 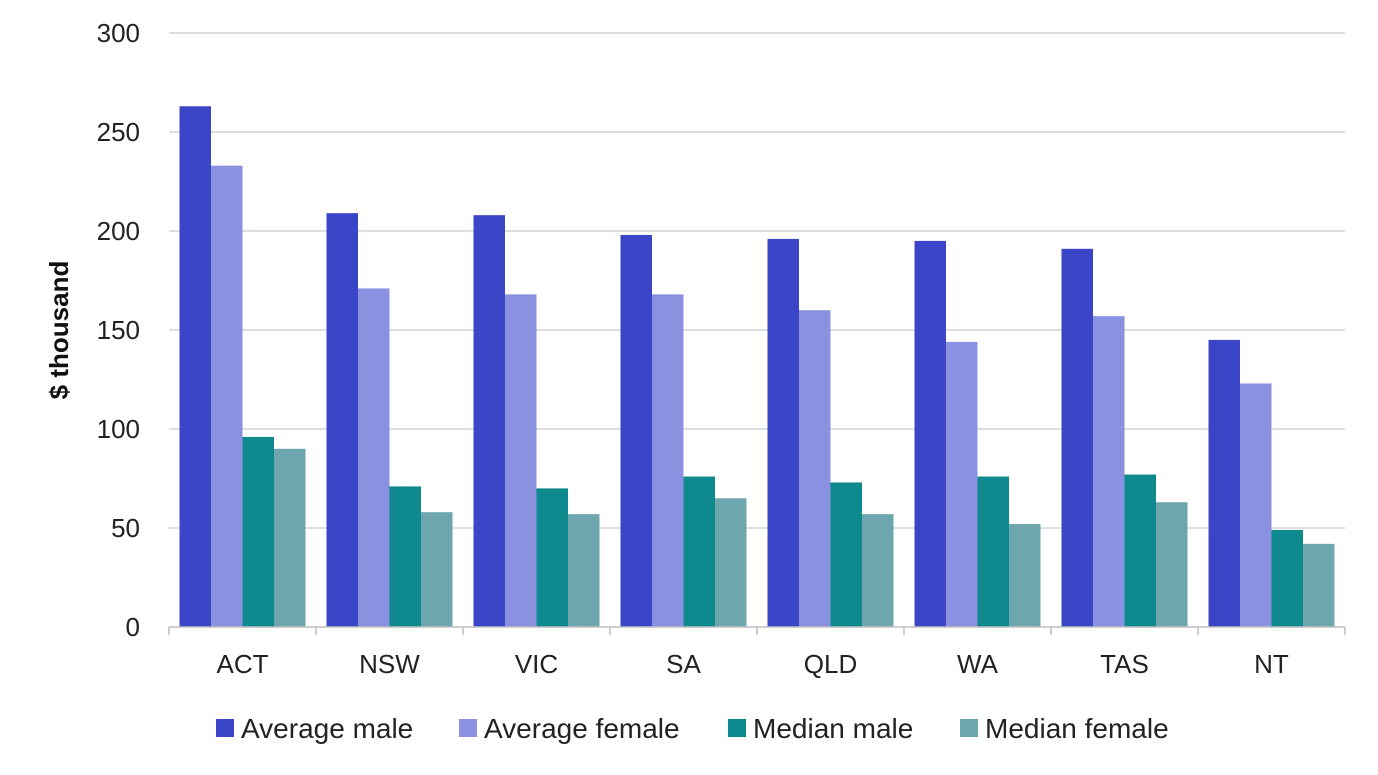 I want to click on bar-average-male-qld, so click(x=783, y=433).